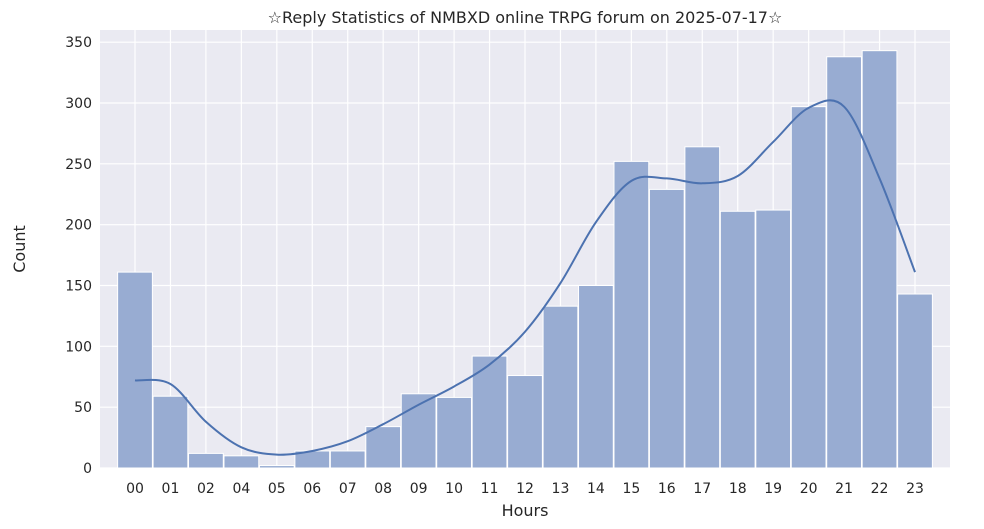 Image resolution: width=984 pixels, height=529 pixels. Describe the element at coordinates (241, 489) in the screenshot. I see `x-tick-label: 04` at that location.